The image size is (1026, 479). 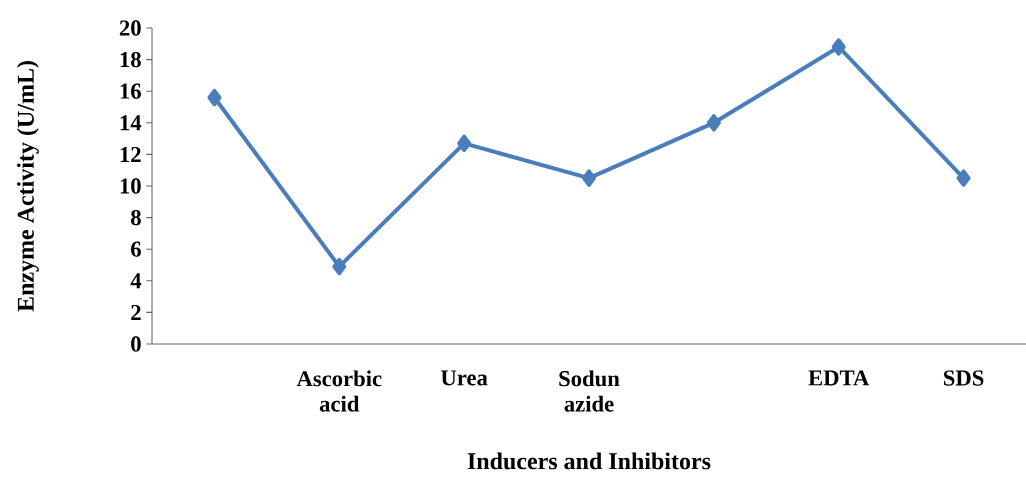 What do you see at coordinates (136, 218) in the screenshot?
I see `y-tick-label: 8` at bounding box center [136, 218].